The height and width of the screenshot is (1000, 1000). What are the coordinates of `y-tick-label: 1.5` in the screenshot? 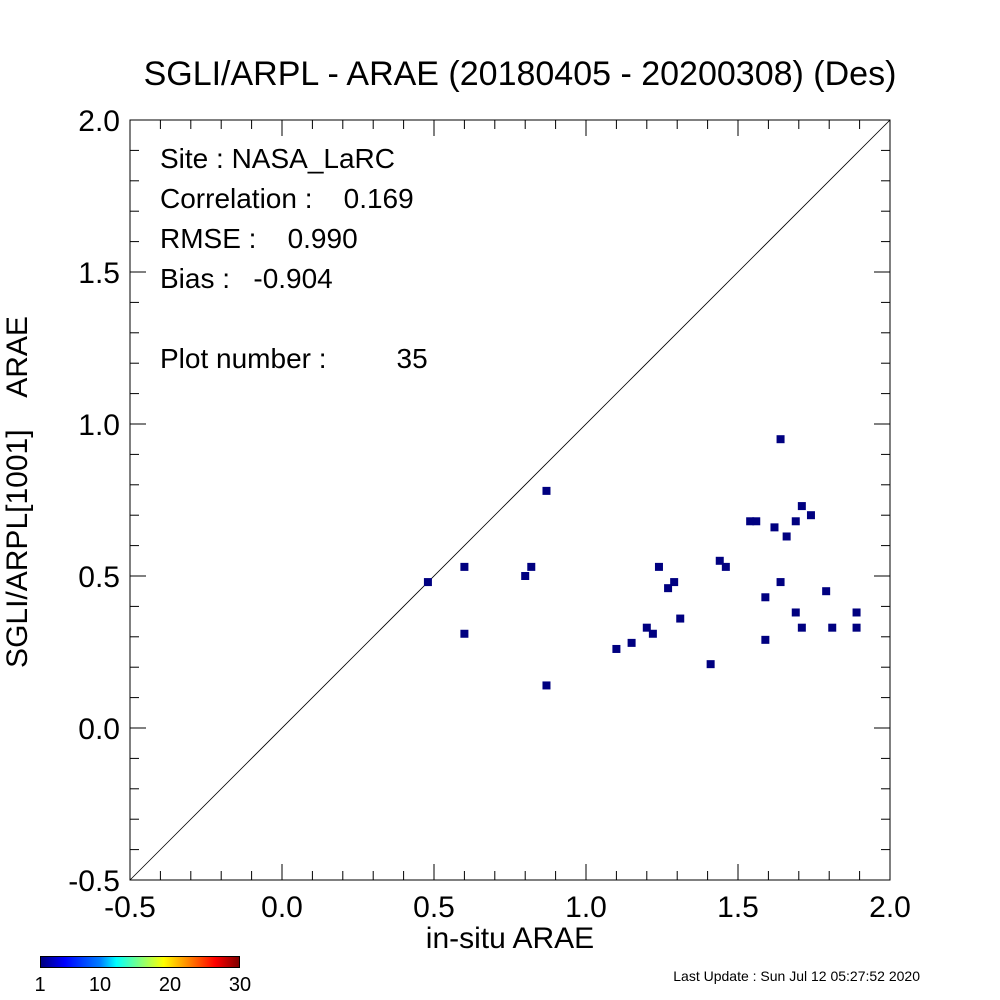 It's located at (99, 273).